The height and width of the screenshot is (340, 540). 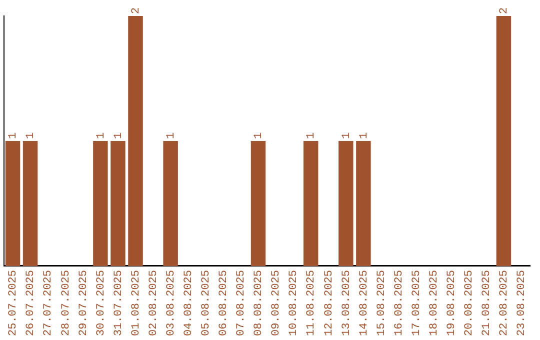 I want to click on x-tick-label: 29.07.2025, so click(x=84, y=303).